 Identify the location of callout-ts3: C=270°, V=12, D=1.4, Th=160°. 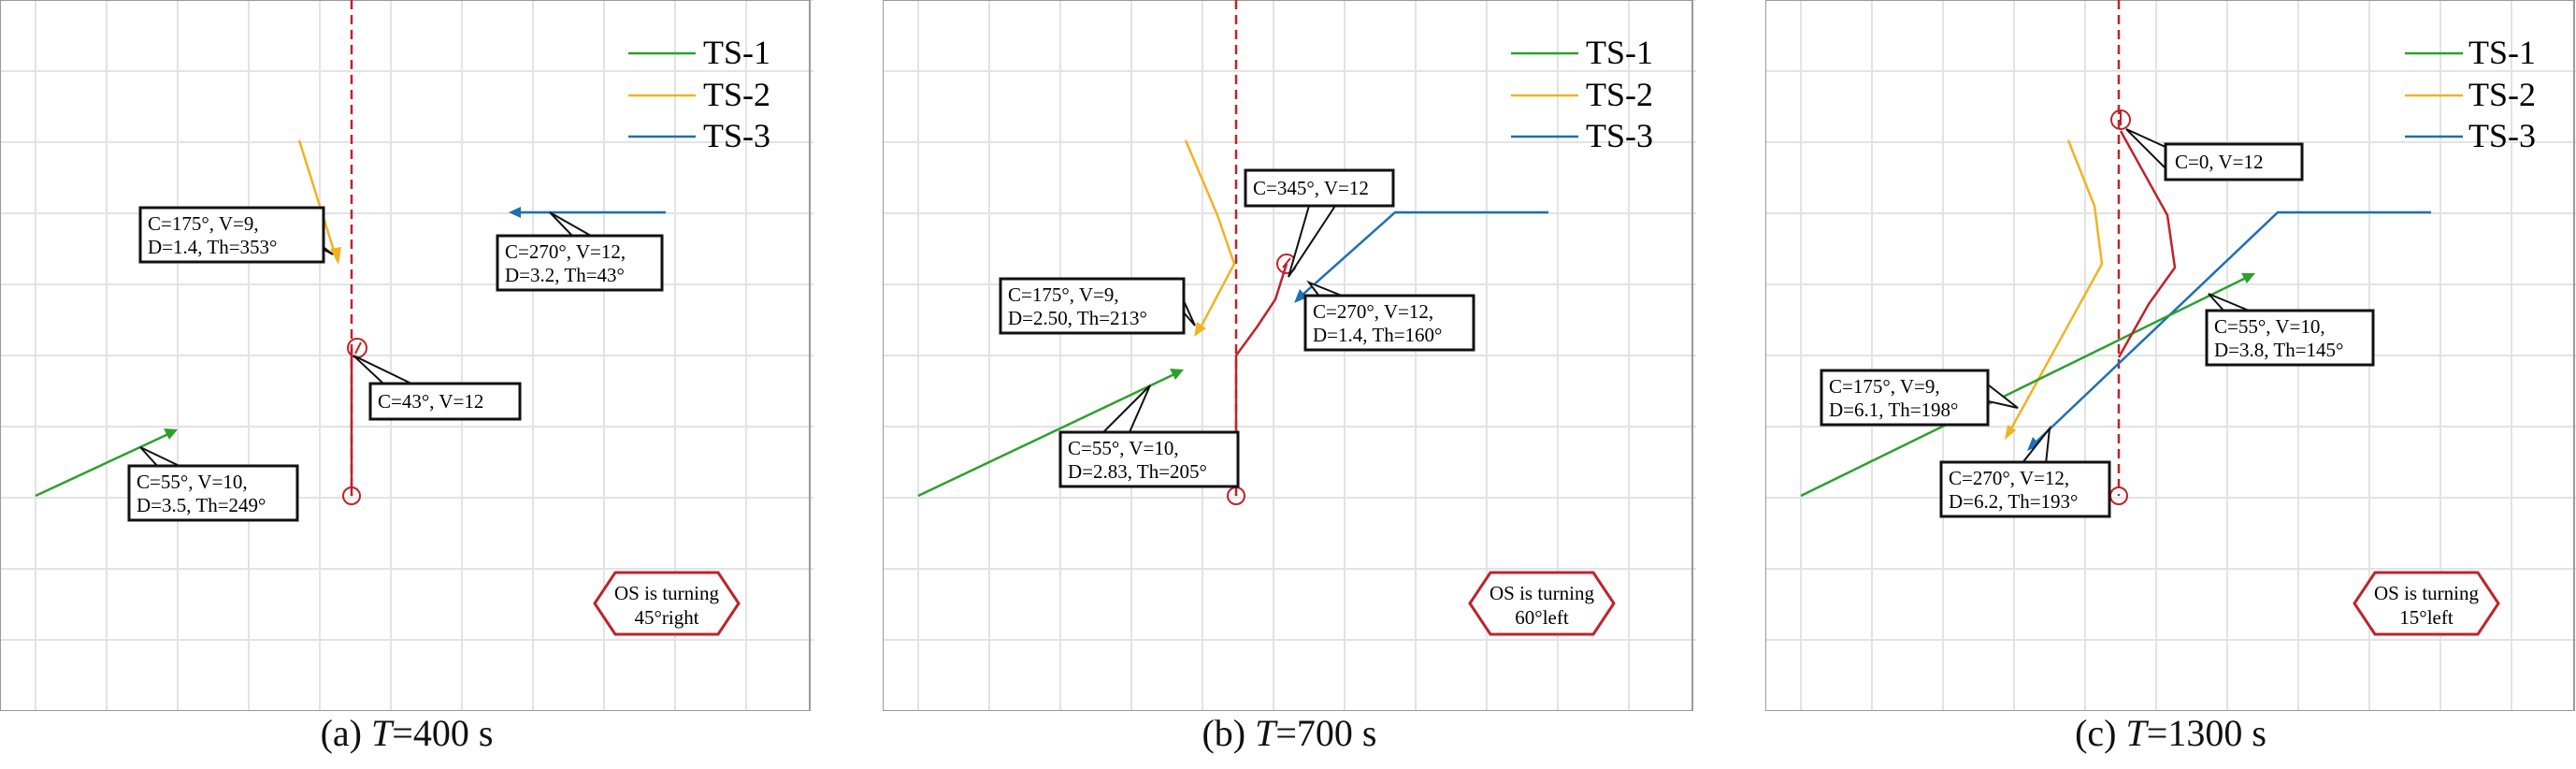
(1389, 316).